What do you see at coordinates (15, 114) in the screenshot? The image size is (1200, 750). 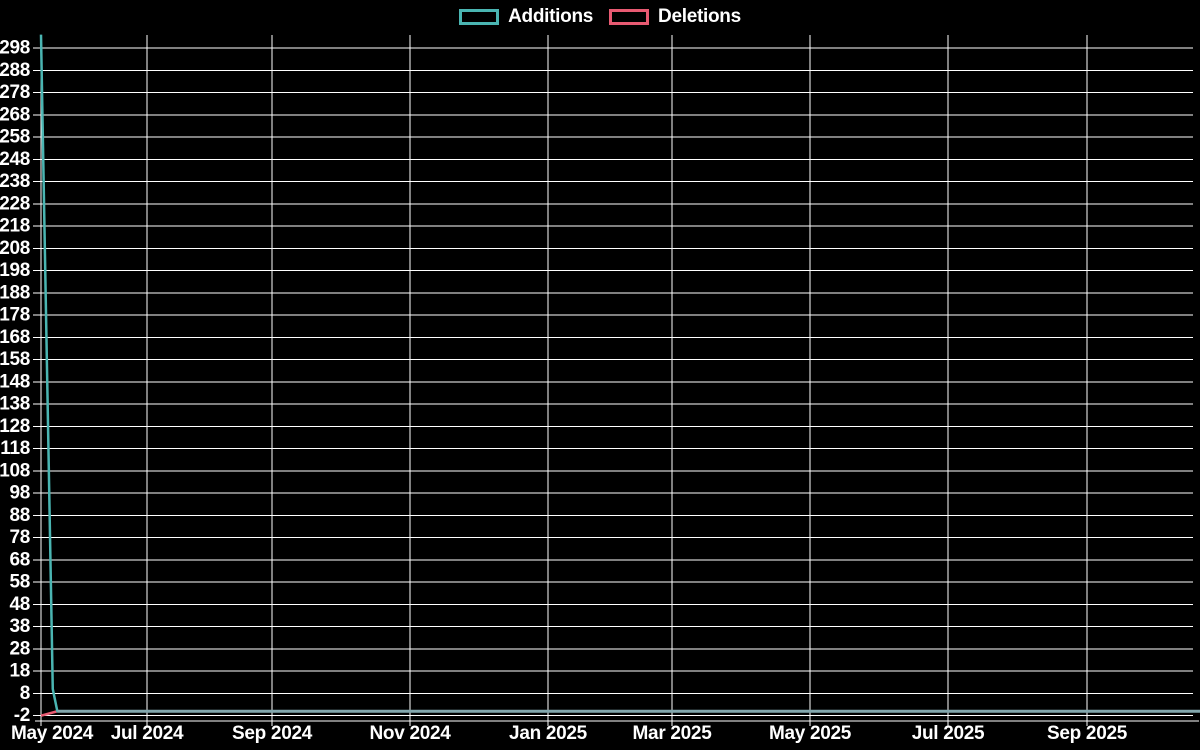 I see `y-axis-tick-label: 268` at bounding box center [15, 114].